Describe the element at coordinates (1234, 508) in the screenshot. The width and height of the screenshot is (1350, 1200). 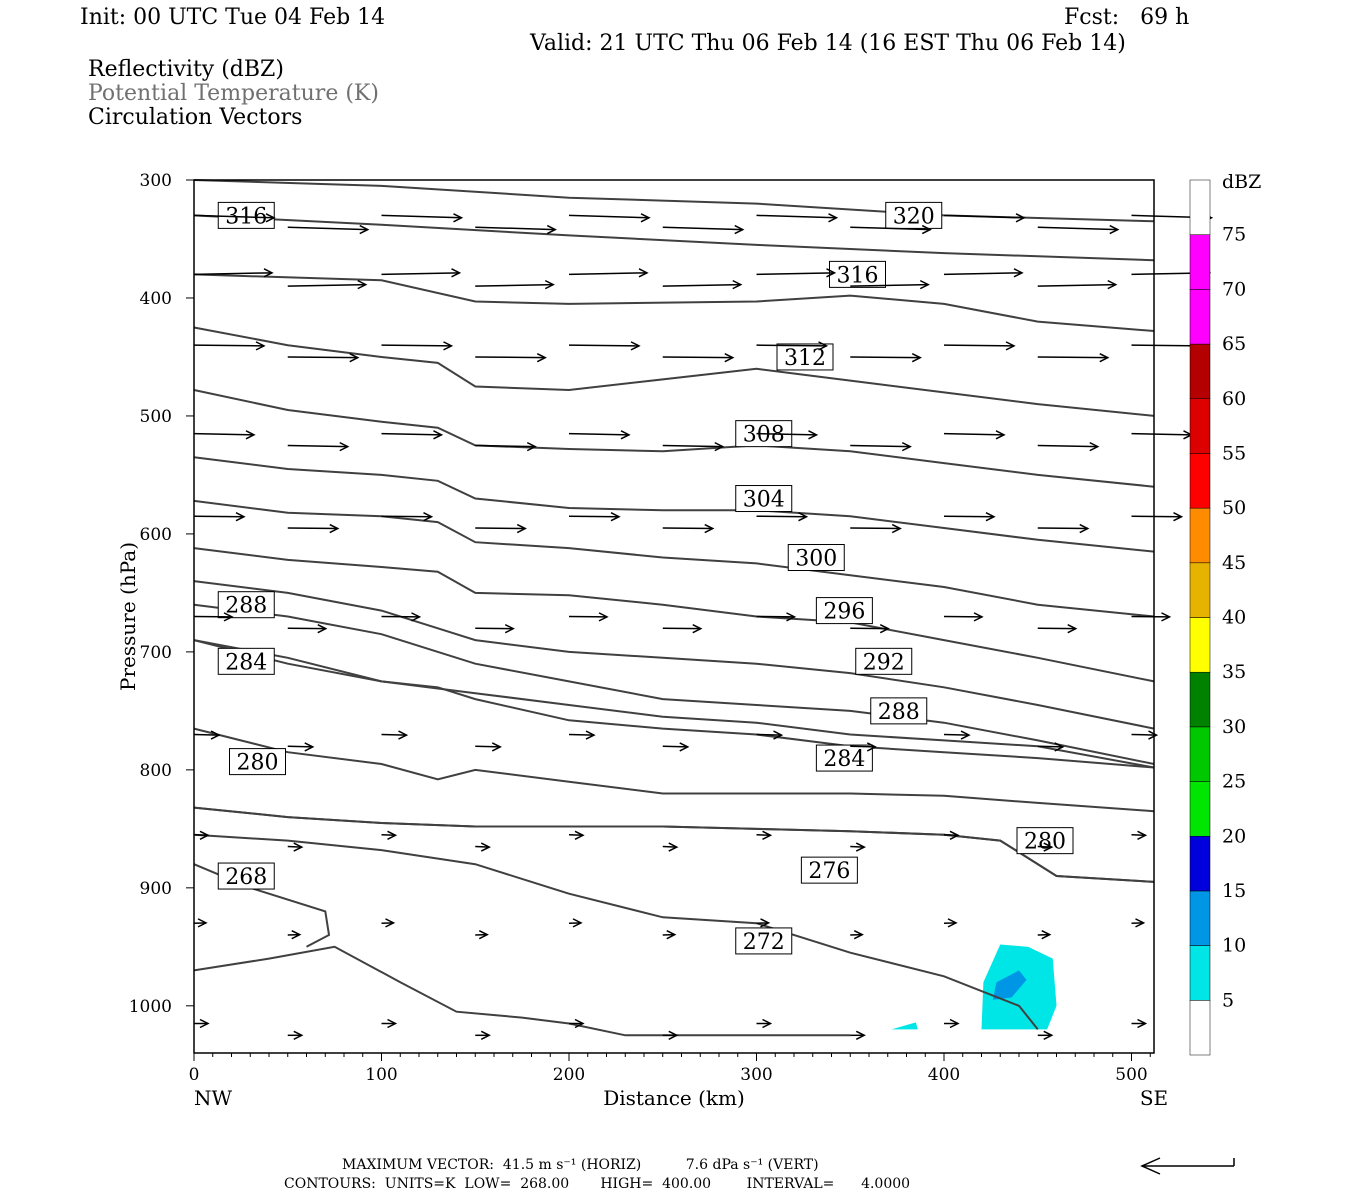
I see `colorbar-label: 50` at that location.